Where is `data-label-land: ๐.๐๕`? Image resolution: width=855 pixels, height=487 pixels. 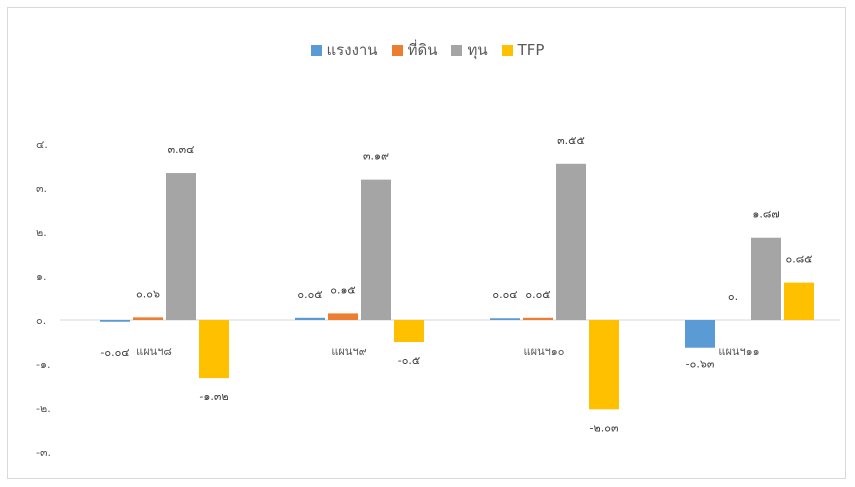 data-label-land: ๐.๐๕ is located at coordinates (537, 294).